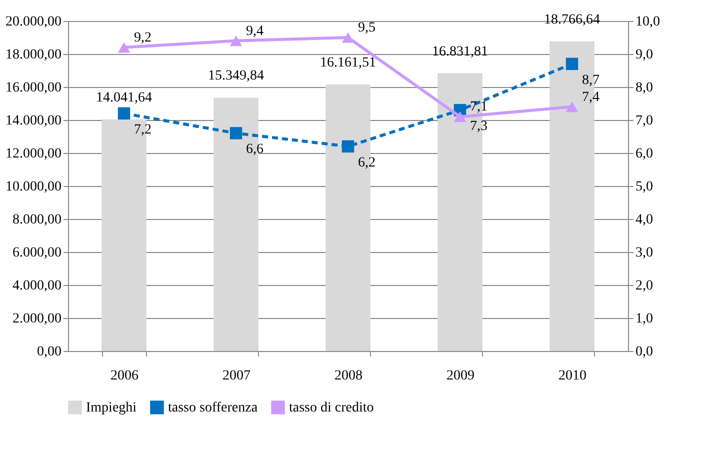 The image size is (718, 456). What do you see at coordinates (348, 376) in the screenshot?
I see `x-tick-label: 2008` at bounding box center [348, 376].